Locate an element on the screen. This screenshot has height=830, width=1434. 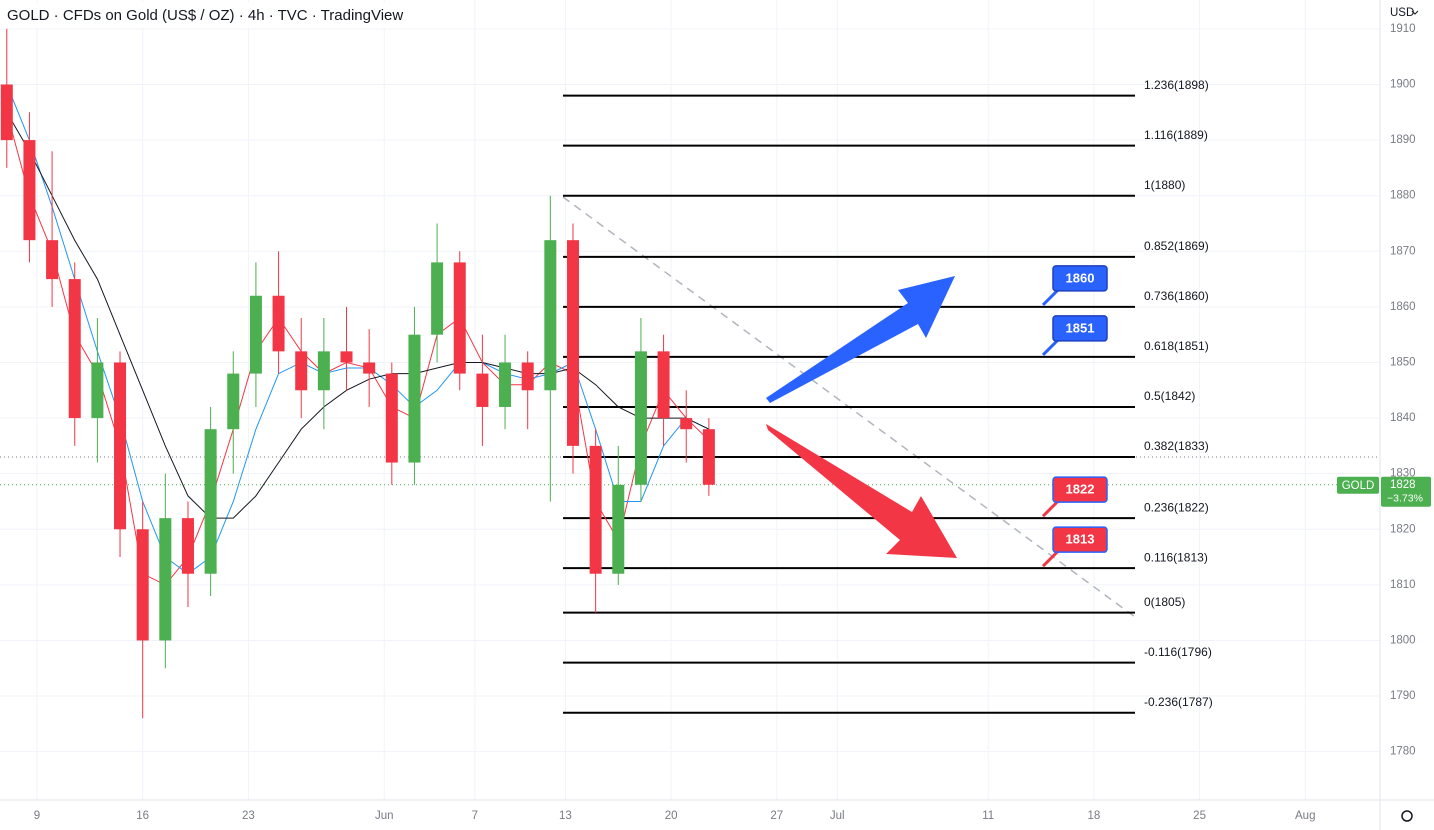
fib-label: 0(1805) is located at coordinates (1164, 602).